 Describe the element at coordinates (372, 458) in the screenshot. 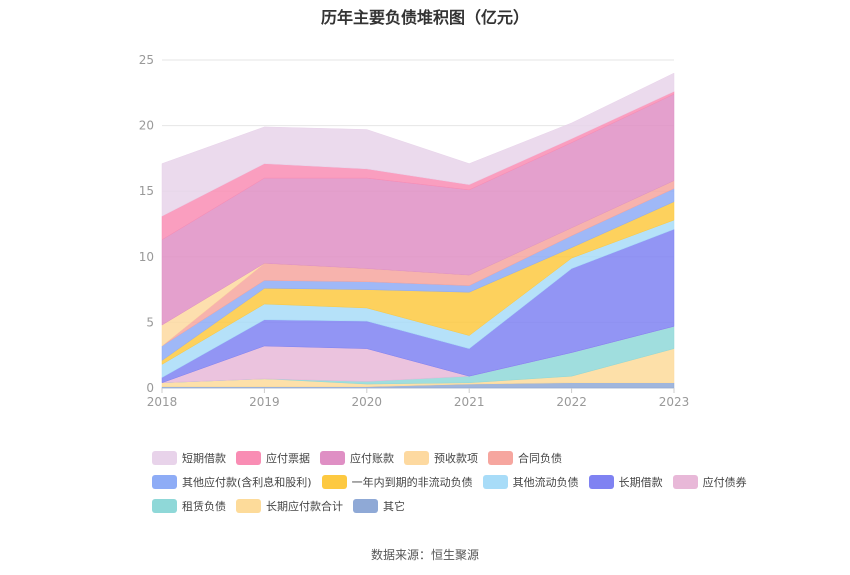

I see `legend-label: 应付账款` at that location.